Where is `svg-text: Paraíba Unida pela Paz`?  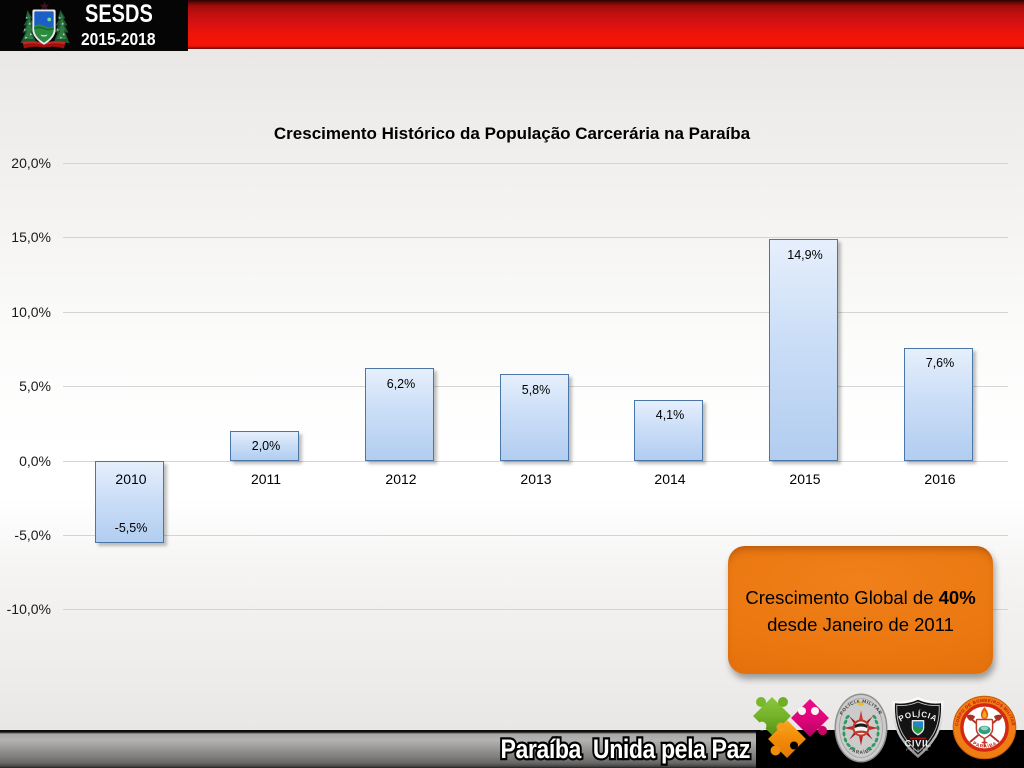
svg-text: Paraíba Unida pela Paz is located at coordinates (625, 750).